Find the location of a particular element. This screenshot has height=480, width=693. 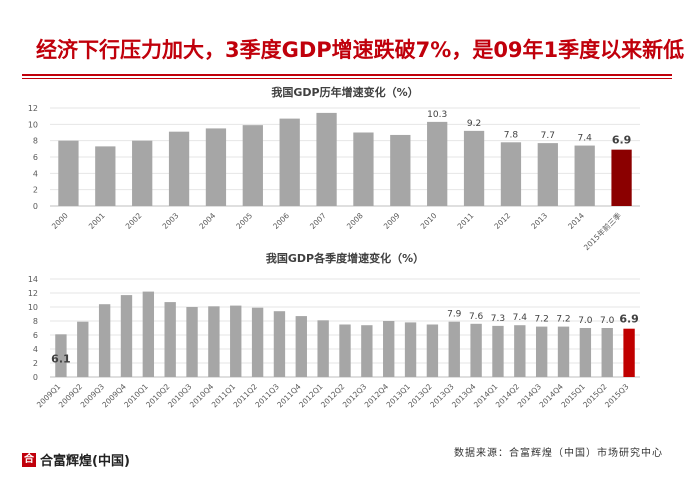

x-tick-label: 2003 is located at coordinates (171, 221).